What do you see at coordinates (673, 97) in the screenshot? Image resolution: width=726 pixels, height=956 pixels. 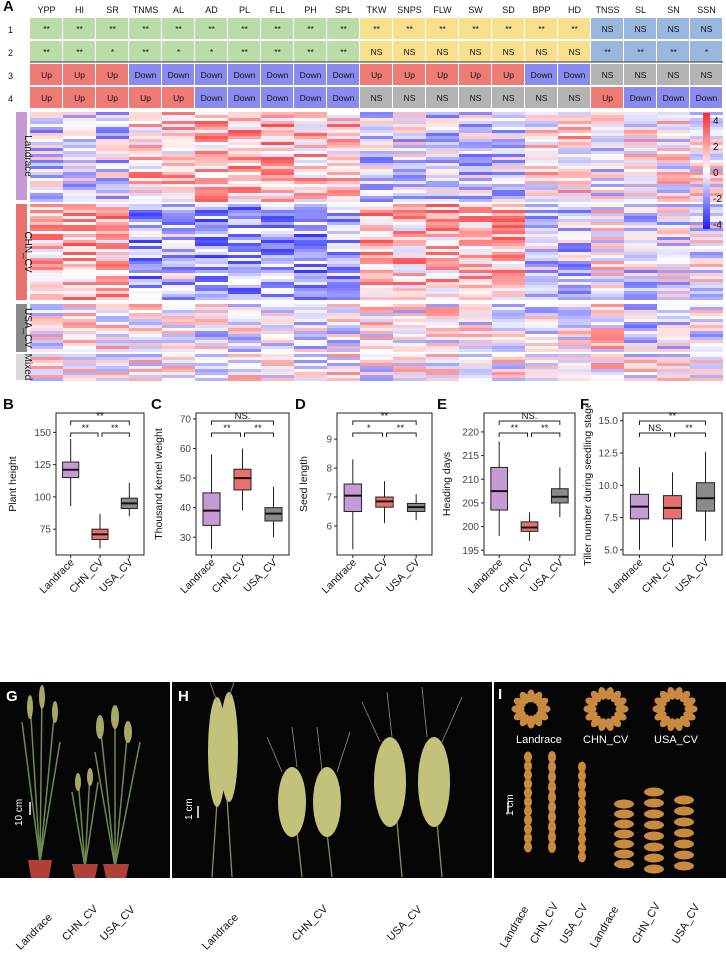 I see `cell-r4-sn` at bounding box center [673, 97].